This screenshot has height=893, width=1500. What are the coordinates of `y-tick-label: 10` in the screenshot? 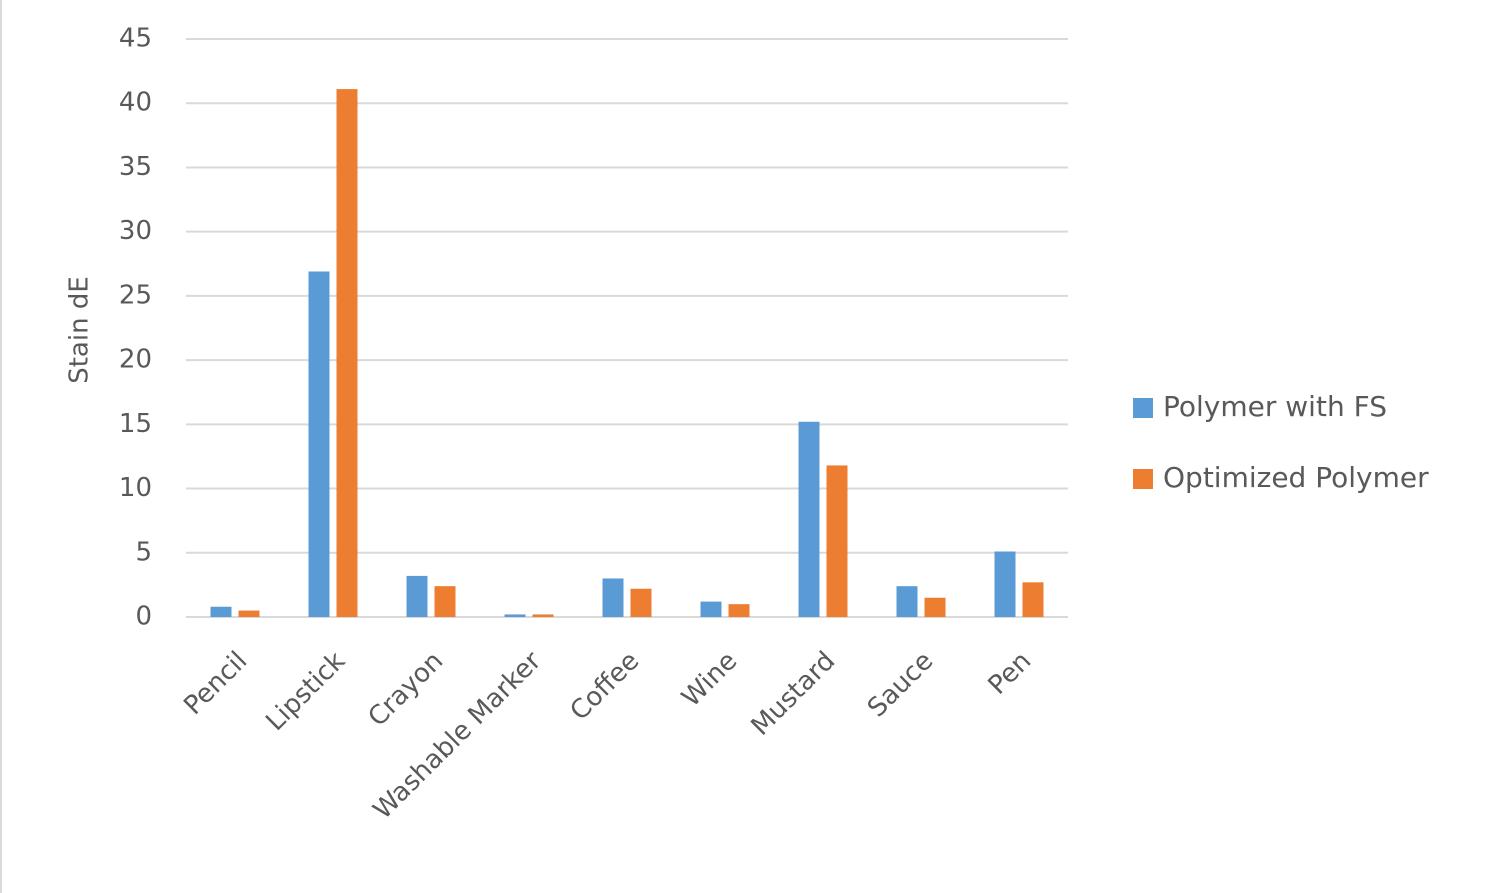 It's located at (135, 488).